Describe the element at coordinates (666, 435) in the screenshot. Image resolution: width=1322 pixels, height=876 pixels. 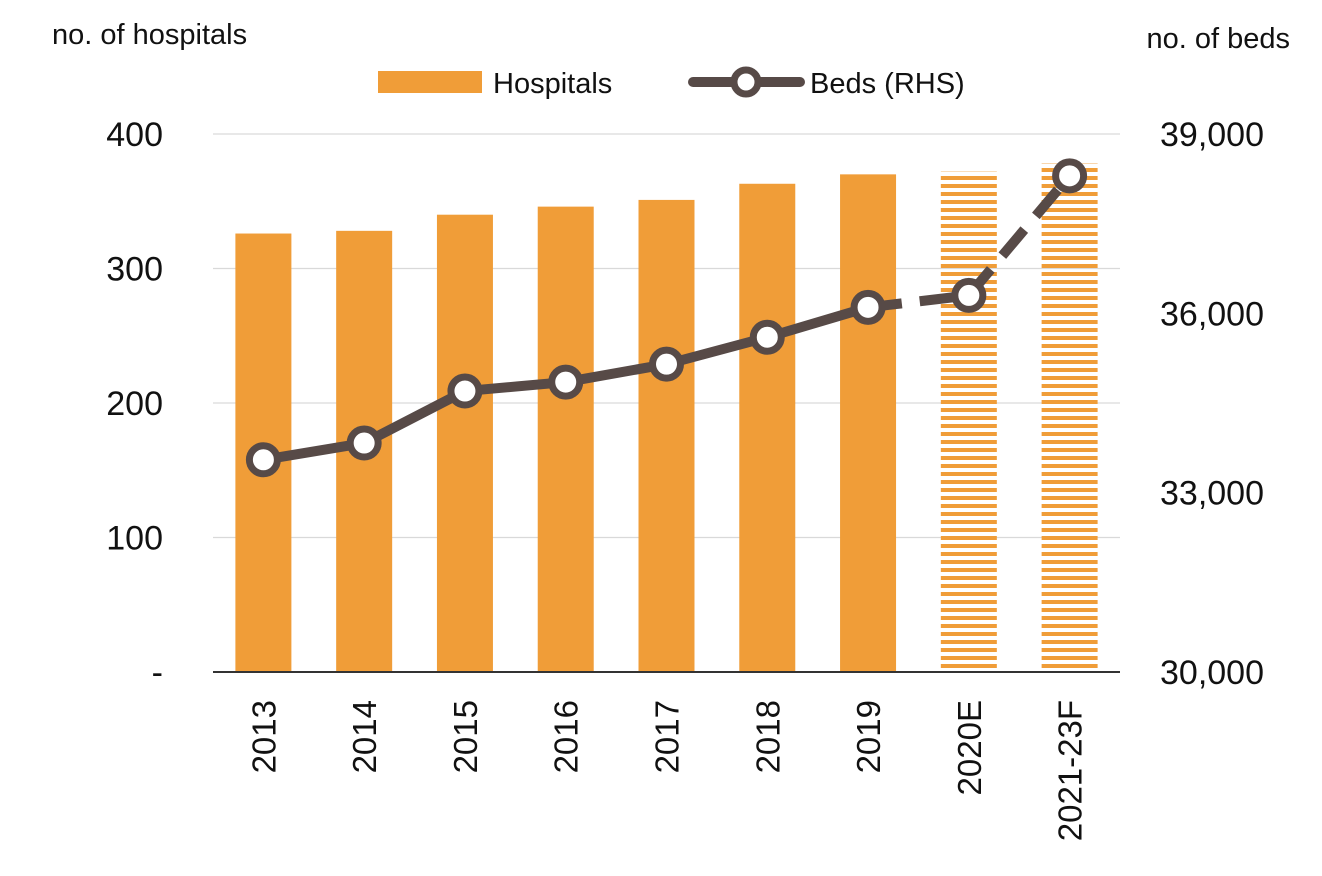
I see `bar-2017` at that location.